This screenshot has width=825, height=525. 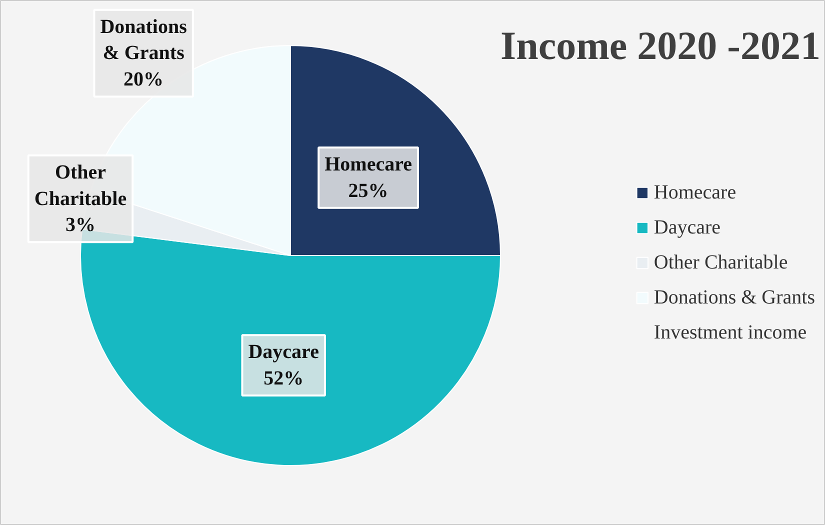 I want to click on legend-label: Other Charitable, so click(x=721, y=262).